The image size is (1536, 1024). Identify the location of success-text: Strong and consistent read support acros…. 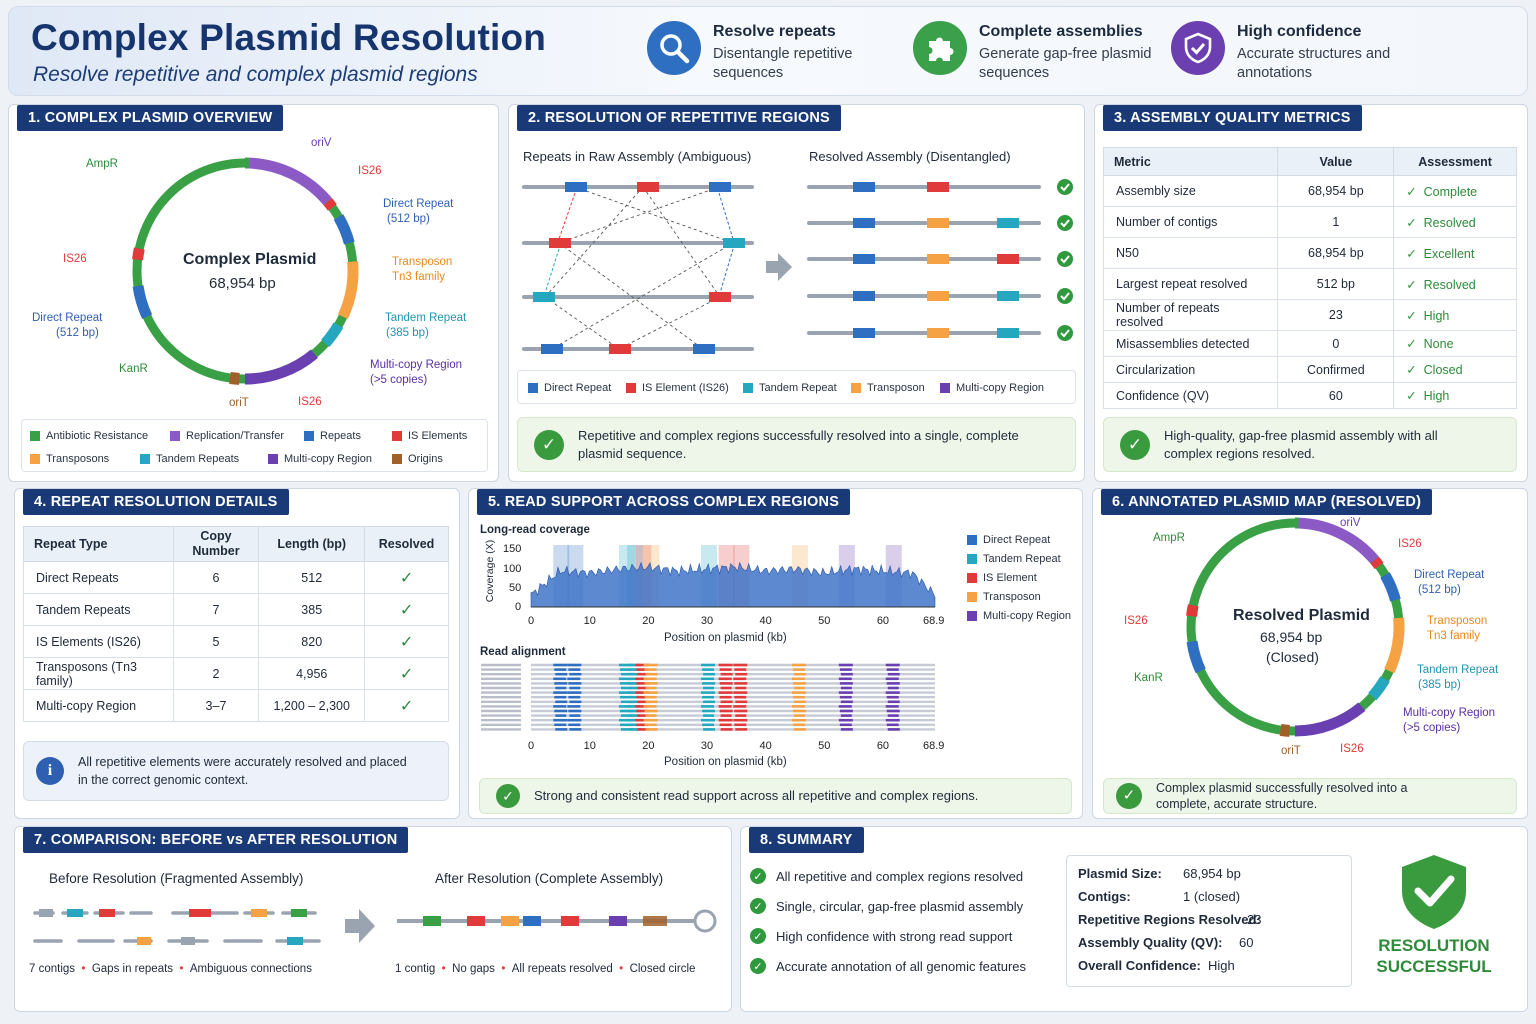
(756, 795).